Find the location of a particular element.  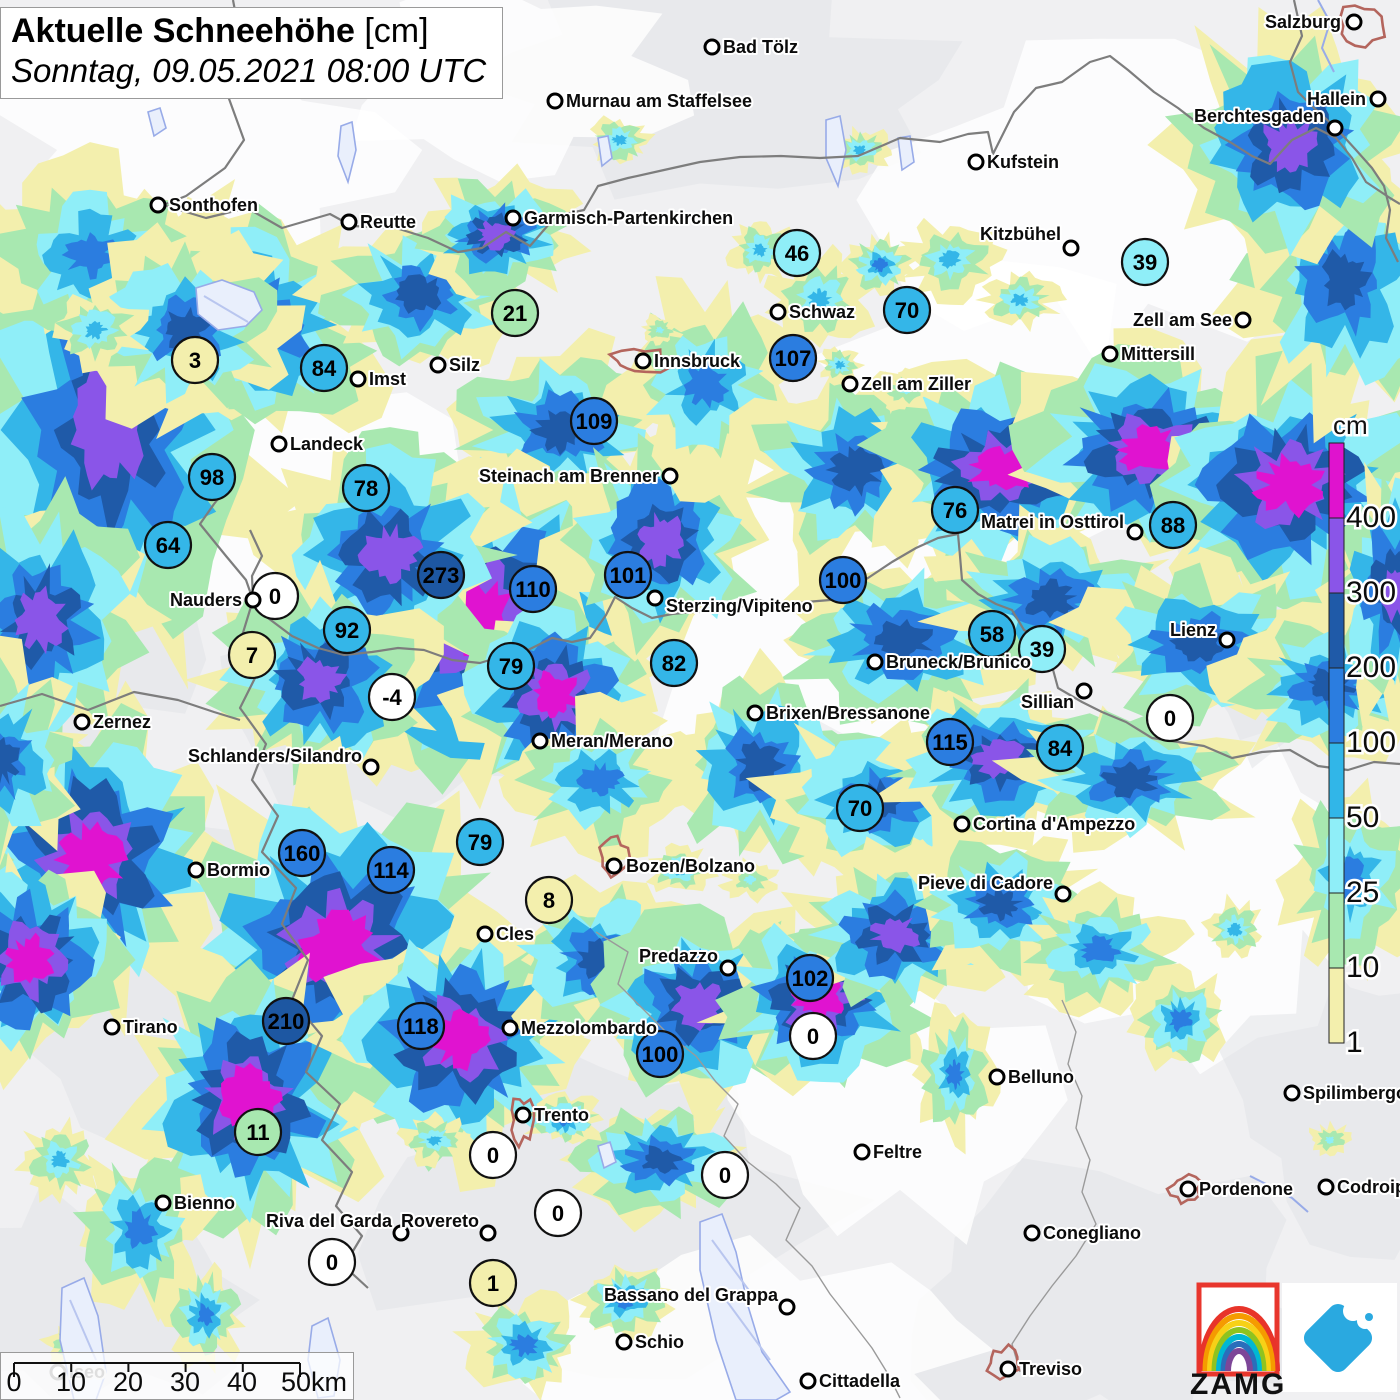

city-label: Cortina d'Ampezzo is located at coordinates (1054, 824).